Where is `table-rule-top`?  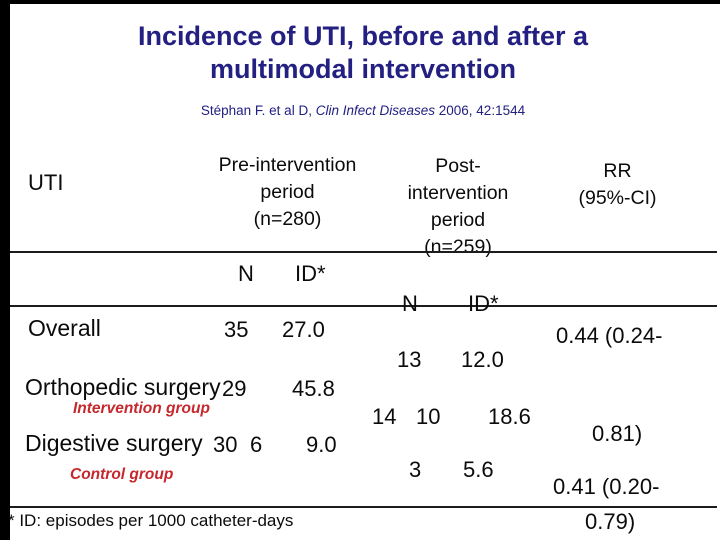 table-rule-top is located at coordinates (363, 252).